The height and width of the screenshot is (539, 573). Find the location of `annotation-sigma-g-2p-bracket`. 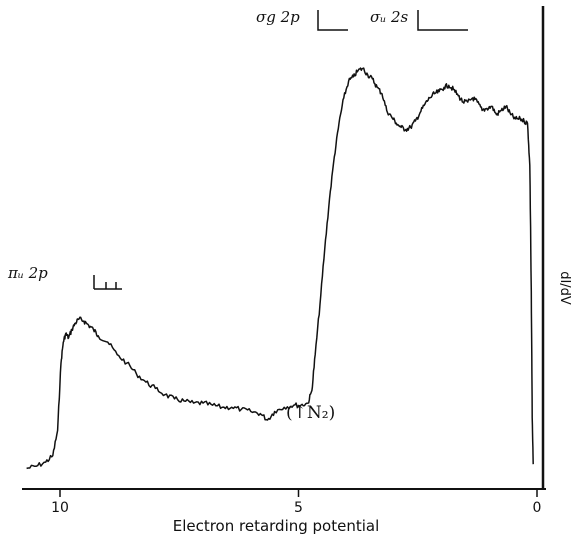

annotation-sigma-g-2p-bracket is located at coordinates (332, 20).